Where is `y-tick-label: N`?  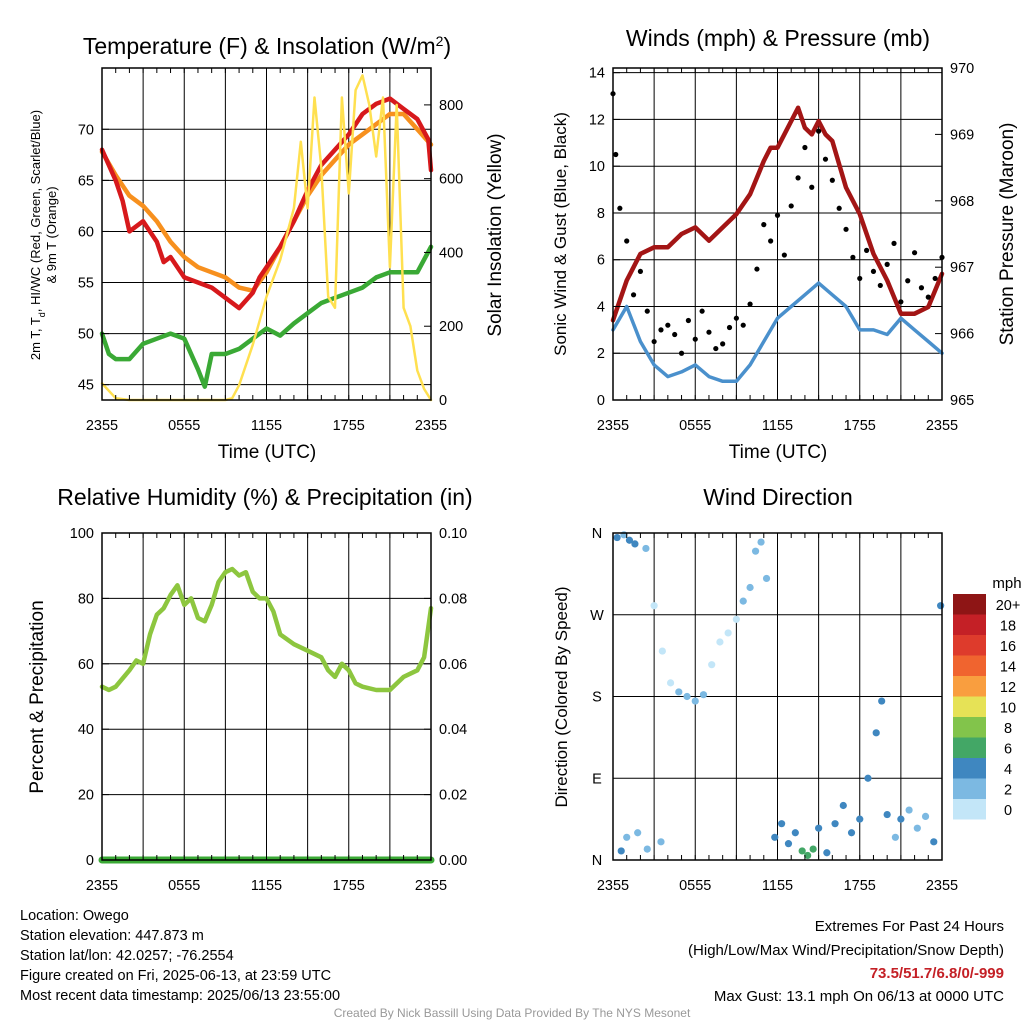 y-tick-label: N is located at coordinates (597, 534).